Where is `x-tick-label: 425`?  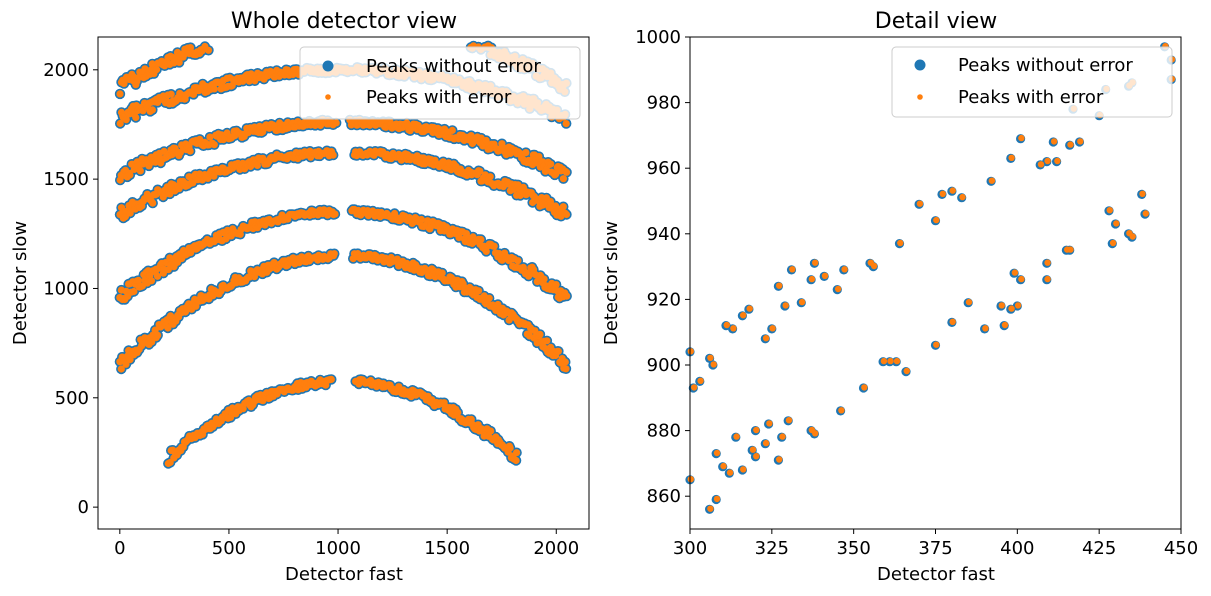 x-tick-label: 425 is located at coordinates (1099, 548).